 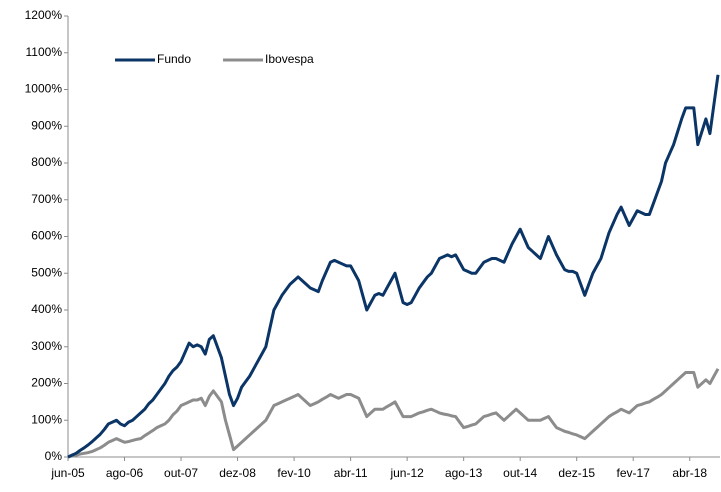 I want to click on legend-label: Fundo, so click(x=174, y=59).